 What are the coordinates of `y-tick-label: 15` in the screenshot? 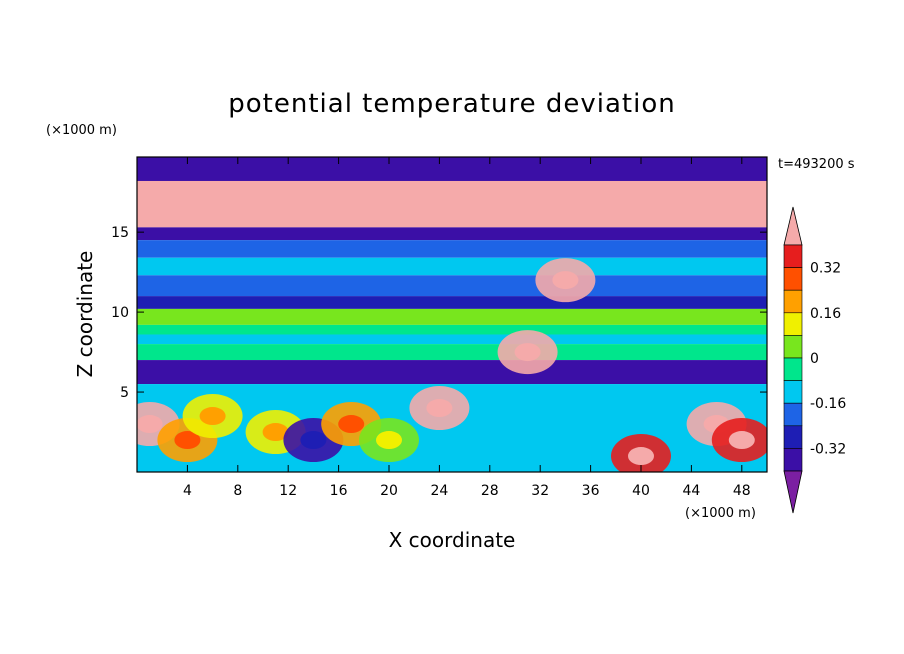 It's located at (120, 233).